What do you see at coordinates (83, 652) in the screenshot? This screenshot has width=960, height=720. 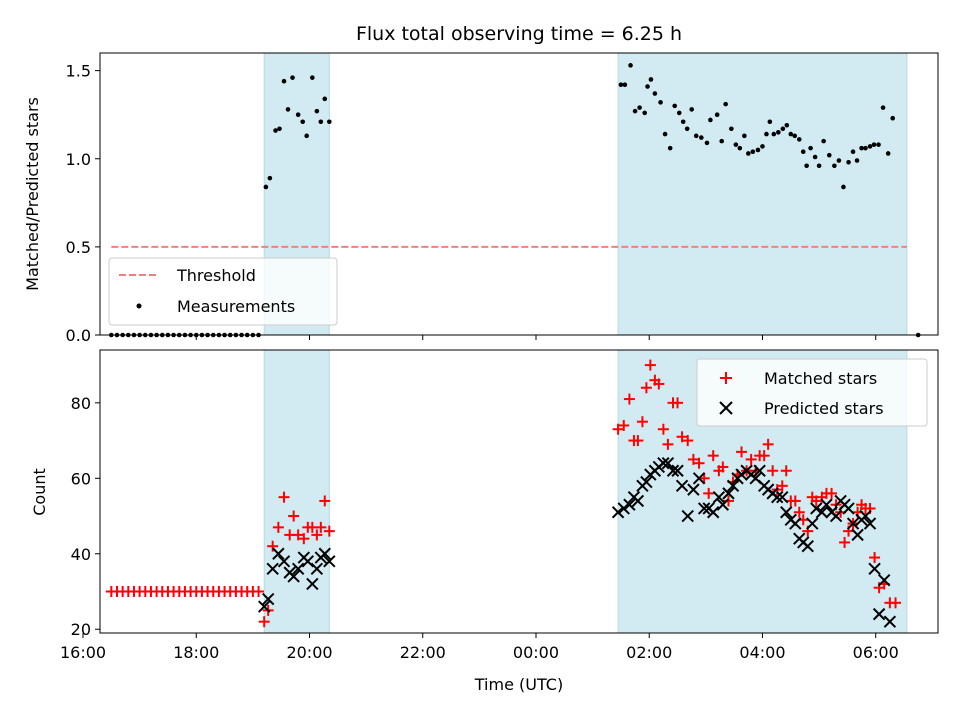 I see `x-tick-label: 16:00` at bounding box center [83, 652].